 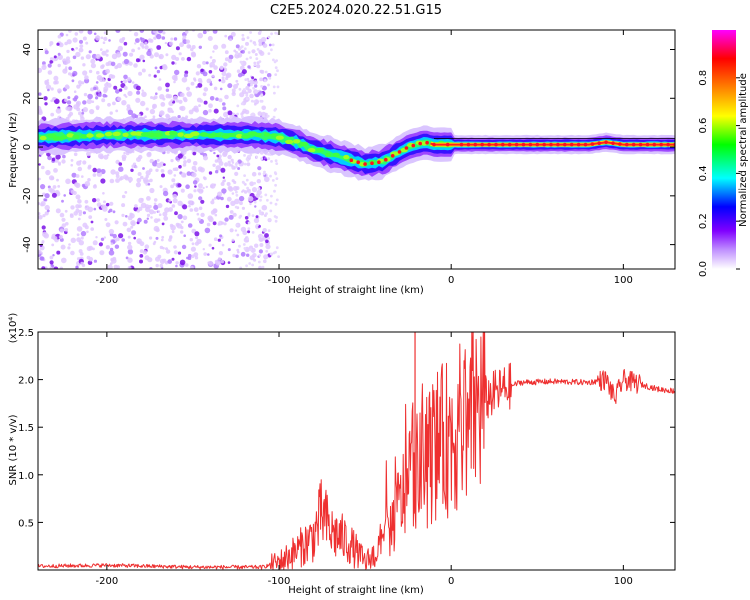 I want to click on y-tick-label: 0.5, so click(x=26, y=523).